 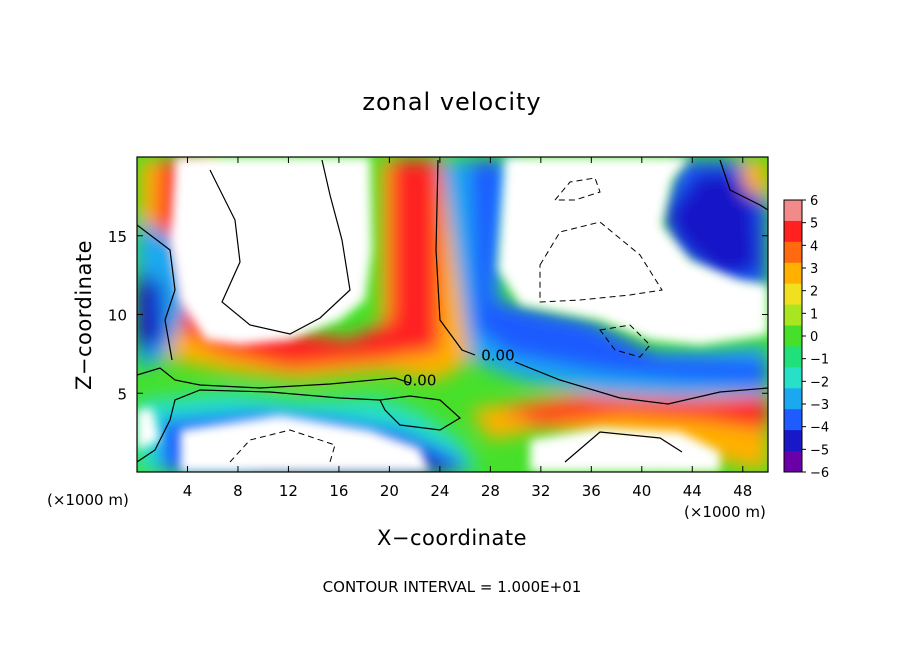 I want to click on x-tick-label: 24, so click(x=439, y=491).